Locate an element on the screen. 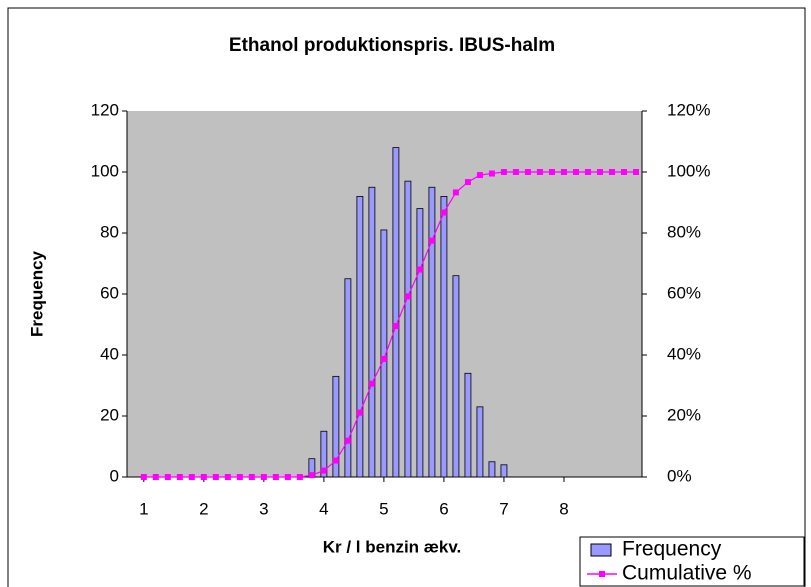 This screenshot has height=587, width=811. x-tick-label: 3 is located at coordinates (263, 508).